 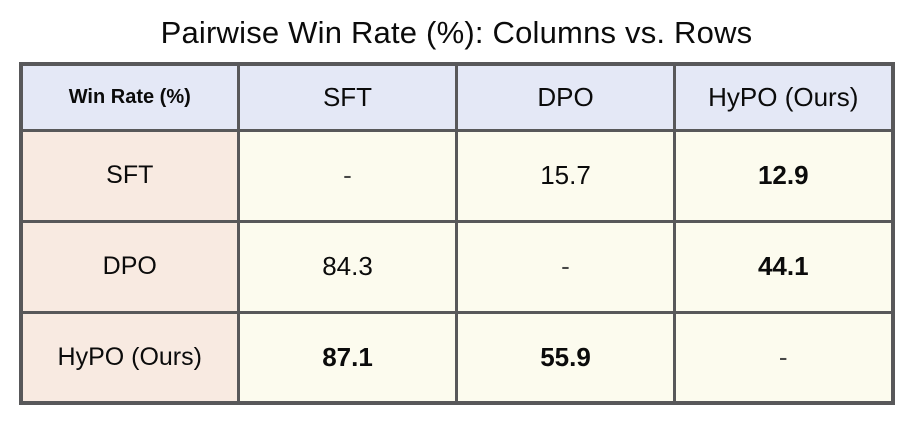 What do you see at coordinates (347, 175) in the screenshot?
I see `cell-sft-vs-sft: -` at bounding box center [347, 175].